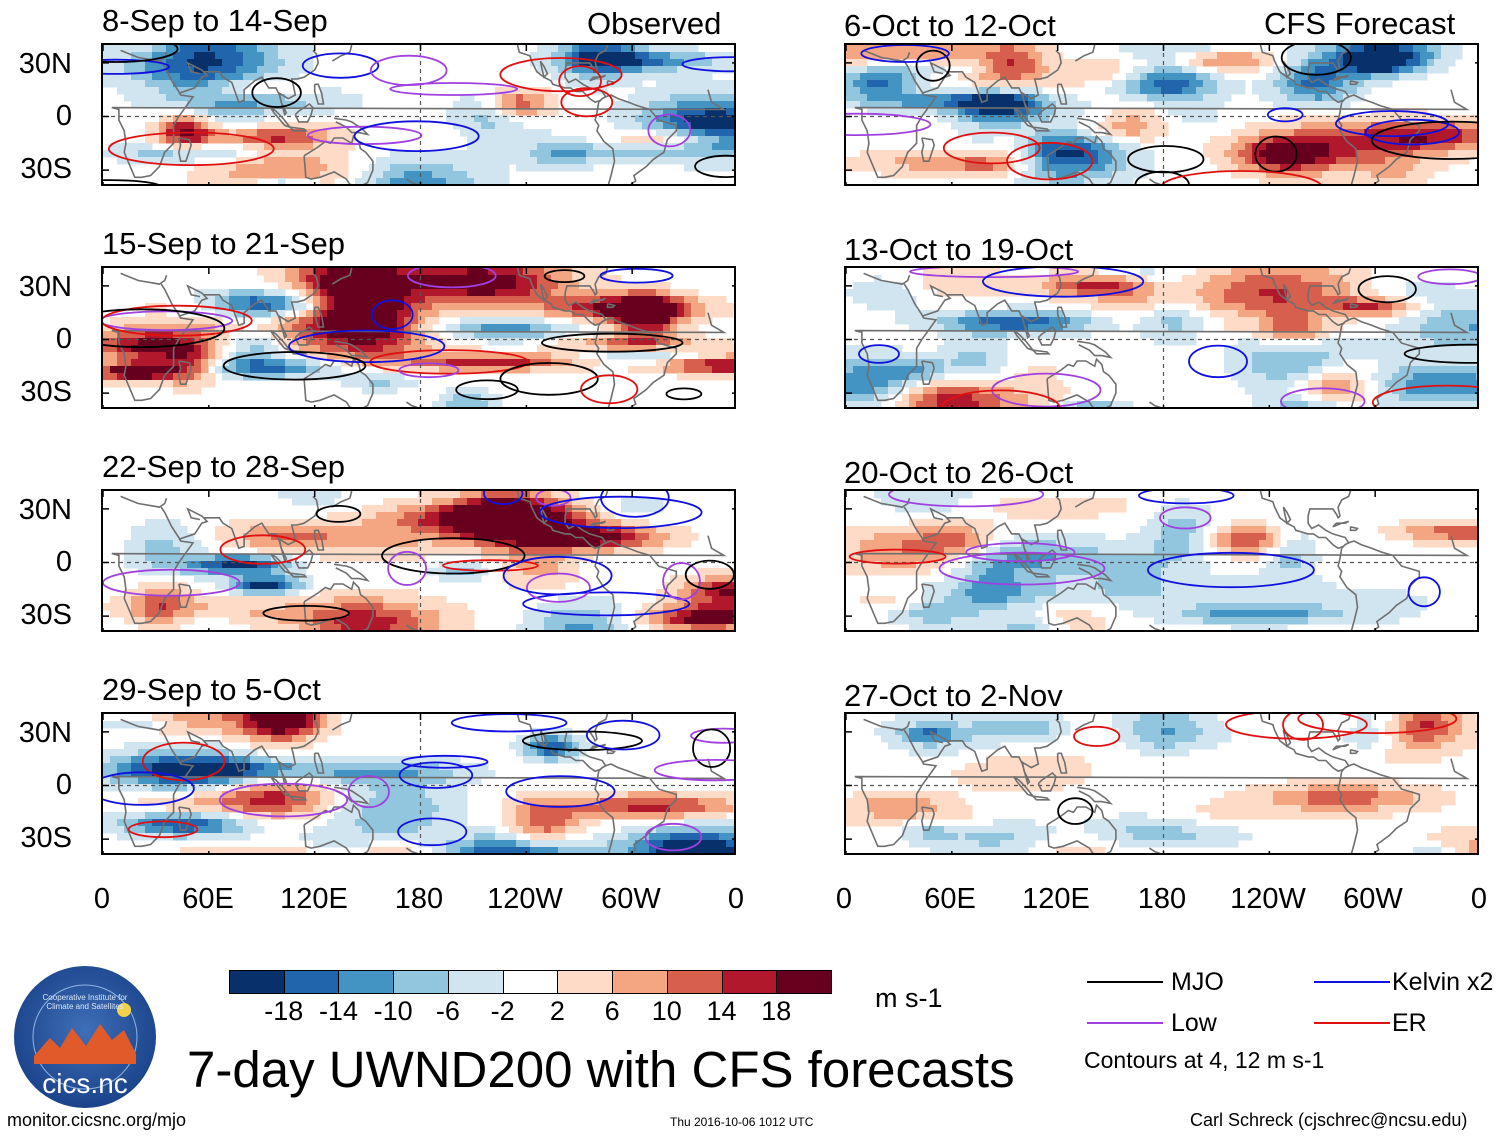 Image resolution: width=1510 pixels, height=1137 pixels. Describe the element at coordinates (1352, 1023) in the screenshot. I see `legend-line-er` at that location.